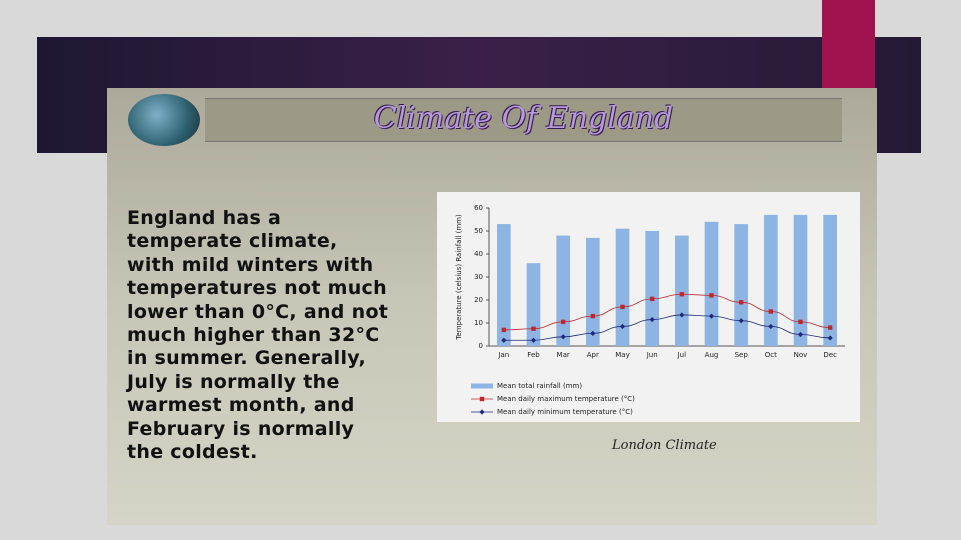 The width and height of the screenshot is (961, 540). I want to click on x-tick-label: Jan, so click(503, 355).